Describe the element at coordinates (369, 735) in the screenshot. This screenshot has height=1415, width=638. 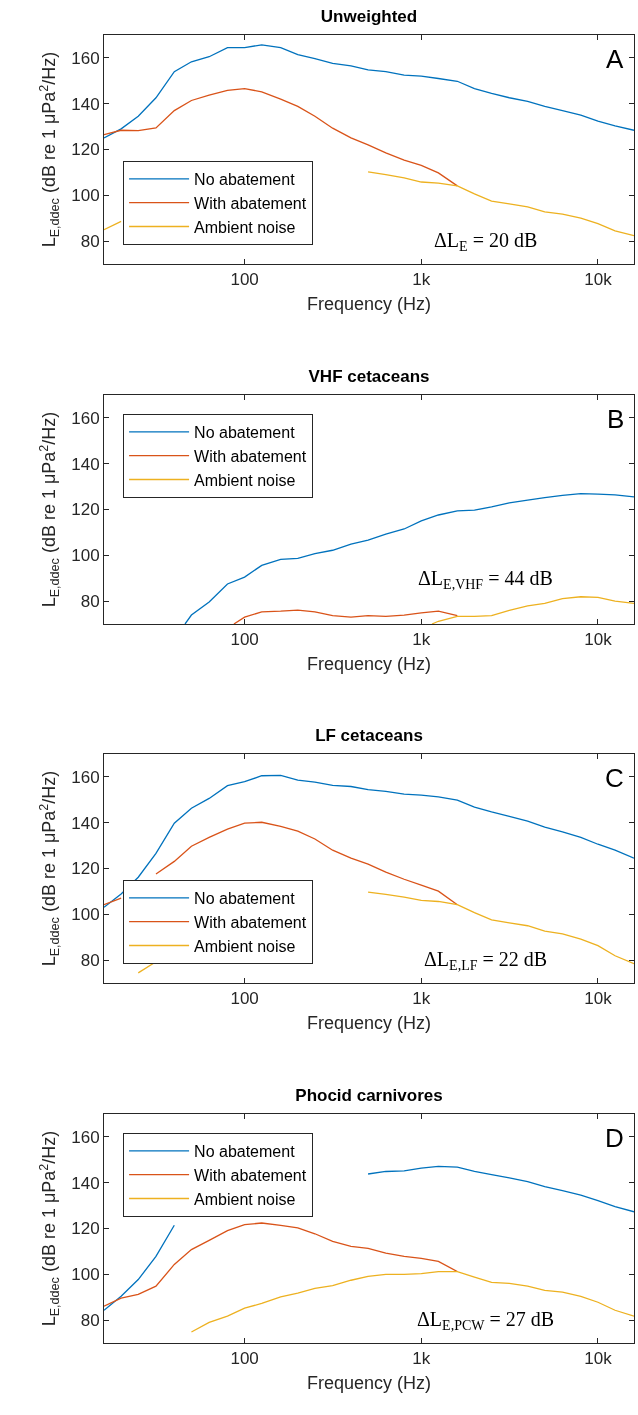
I see `chart-title: LF cetaceans` at that location.